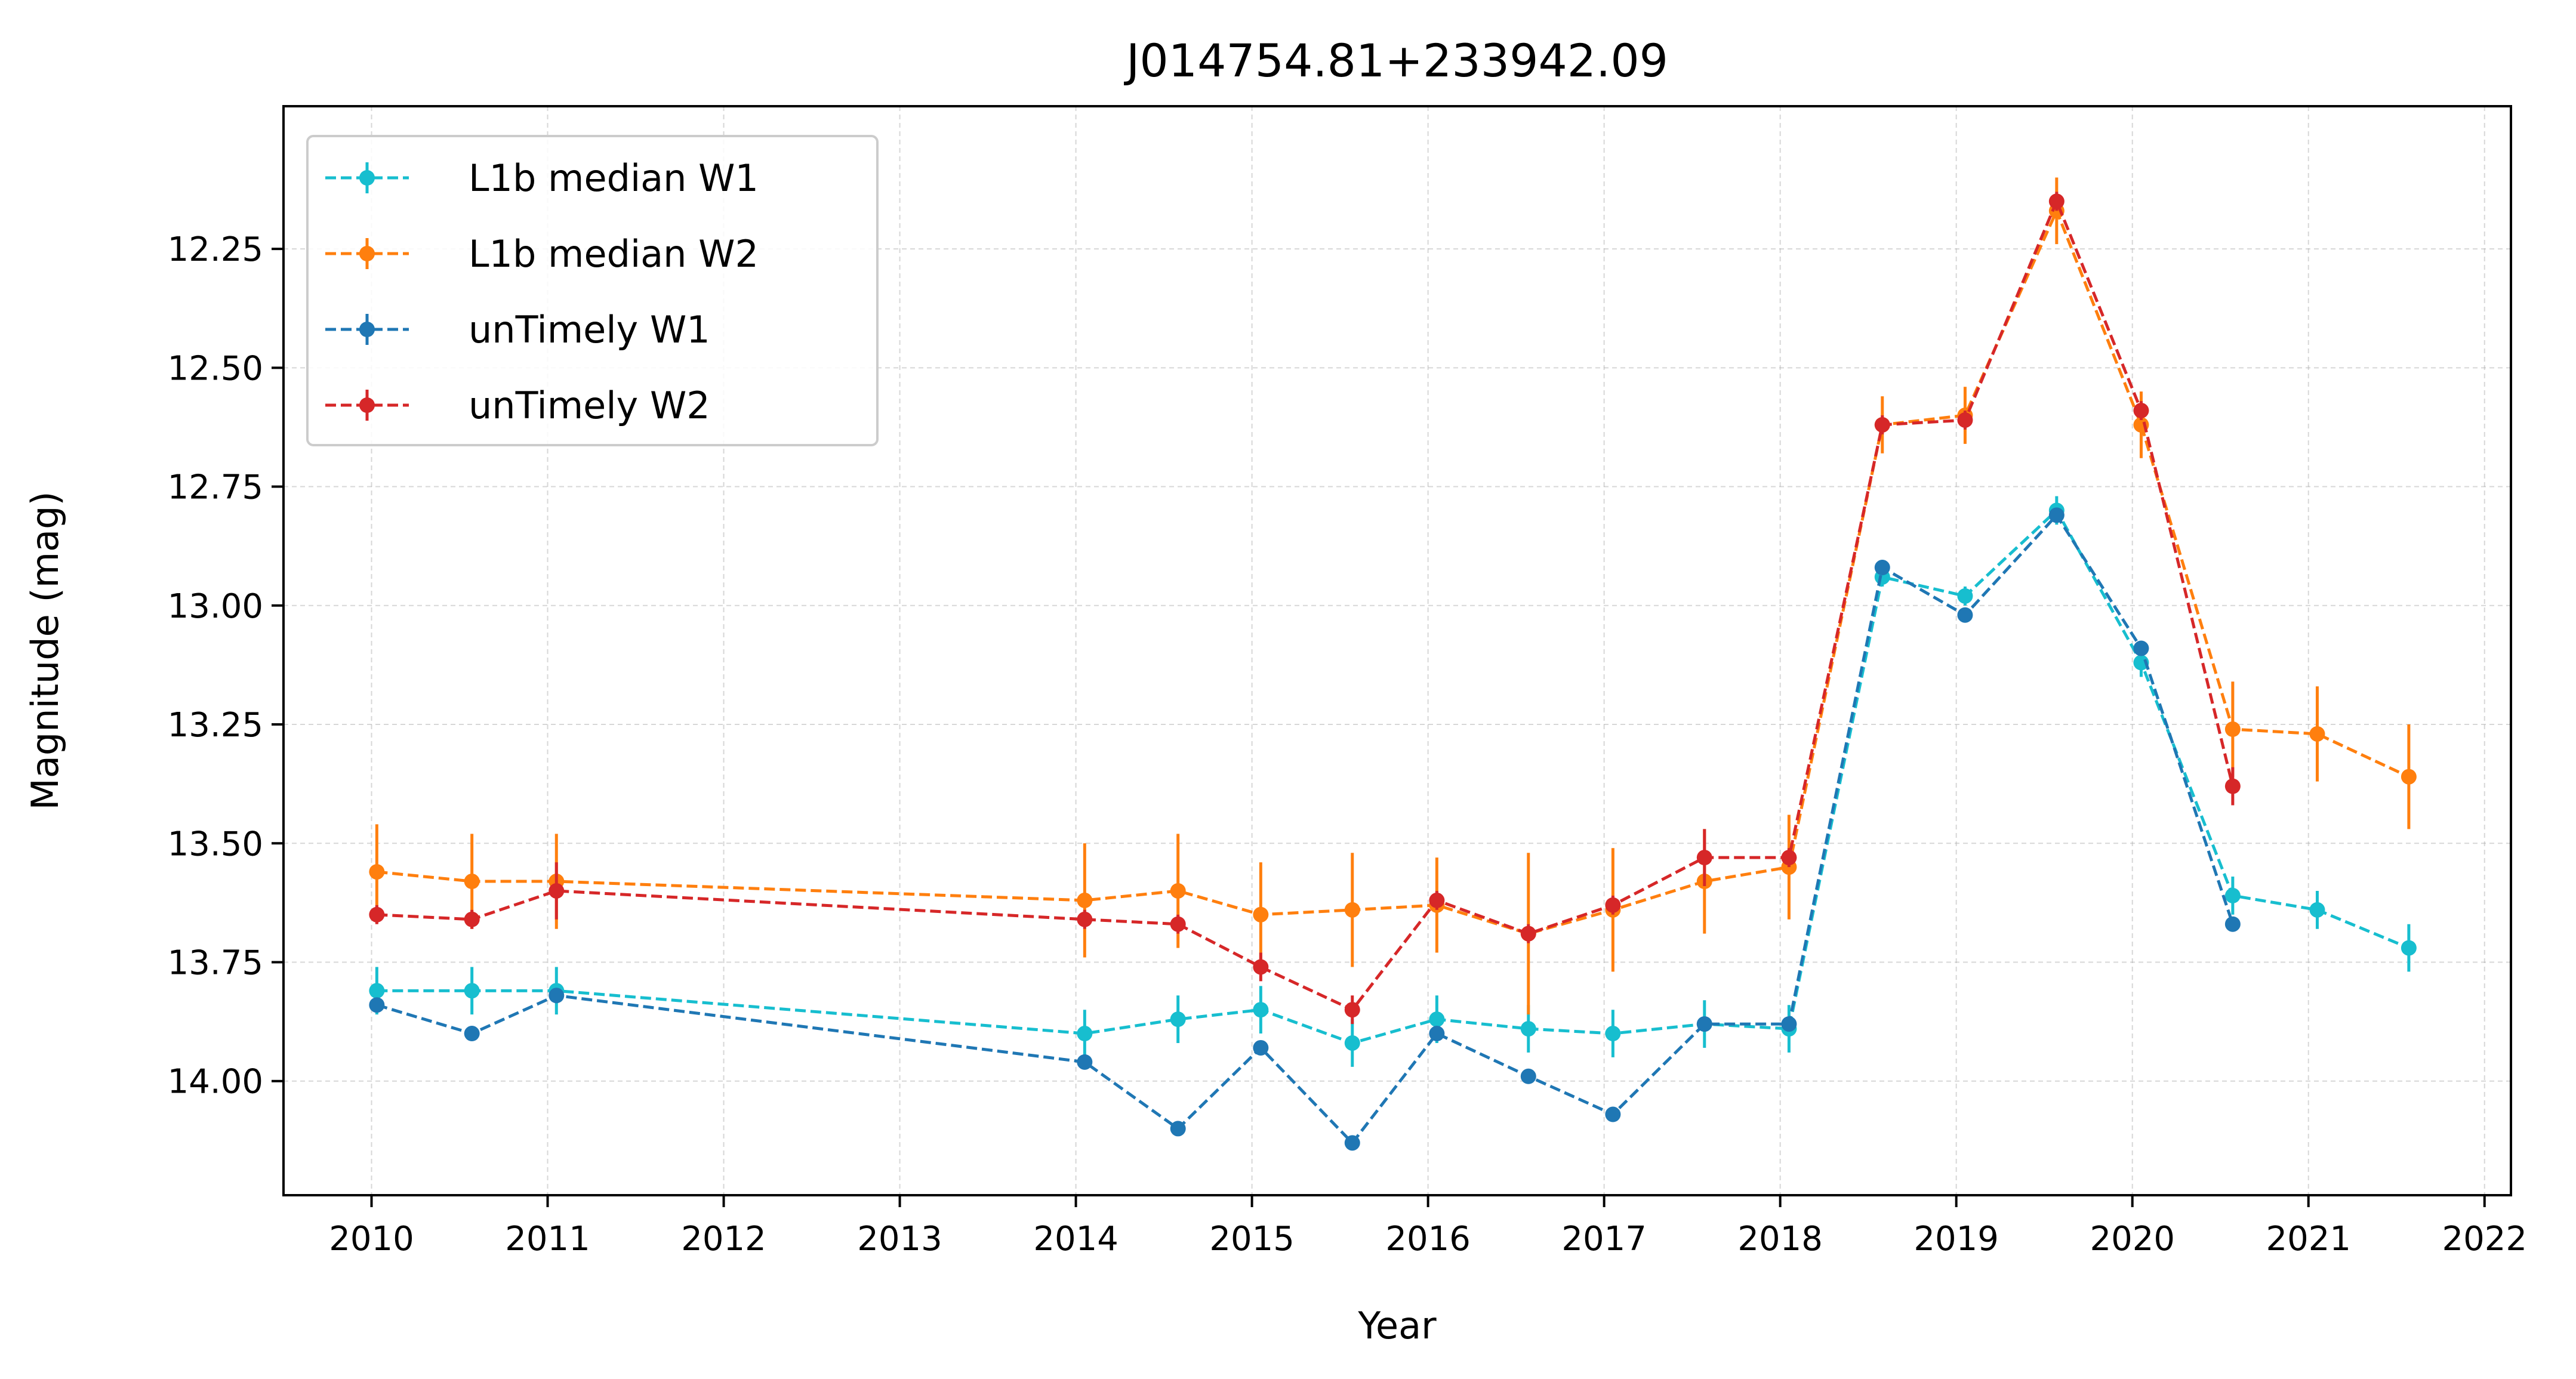  What do you see at coordinates (371, 1239) in the screenshot?
I see `x-tick-label: 2010` at bounding box center [371, 1239].